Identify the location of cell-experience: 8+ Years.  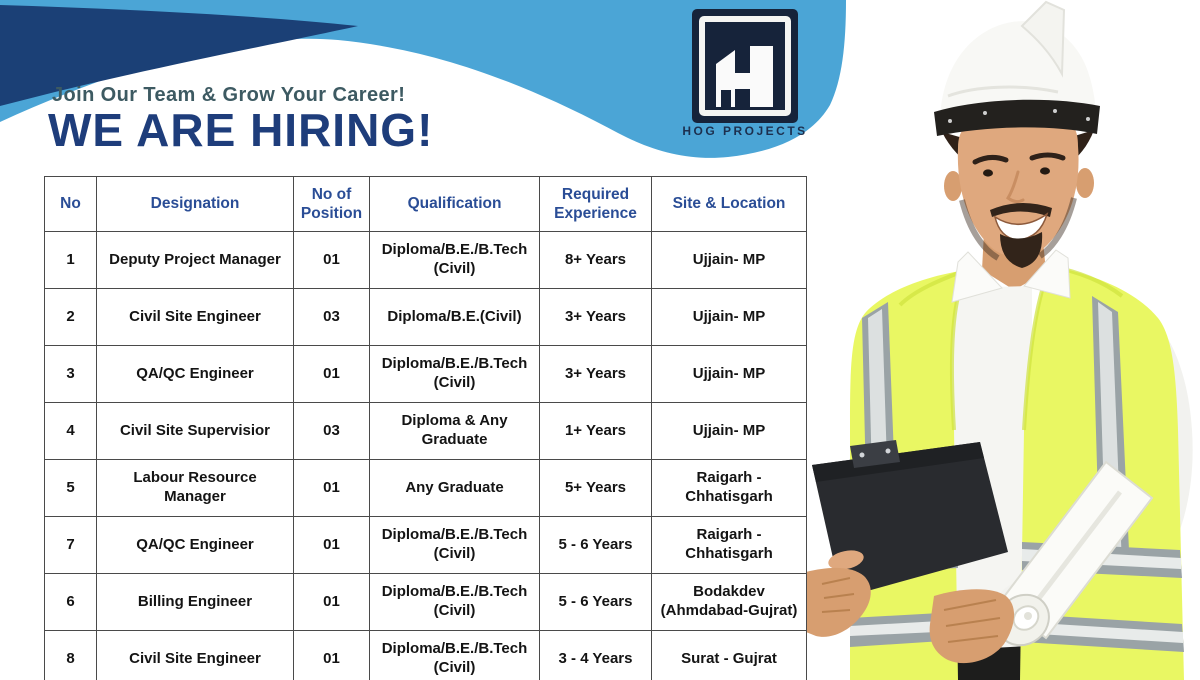
(595, 260).